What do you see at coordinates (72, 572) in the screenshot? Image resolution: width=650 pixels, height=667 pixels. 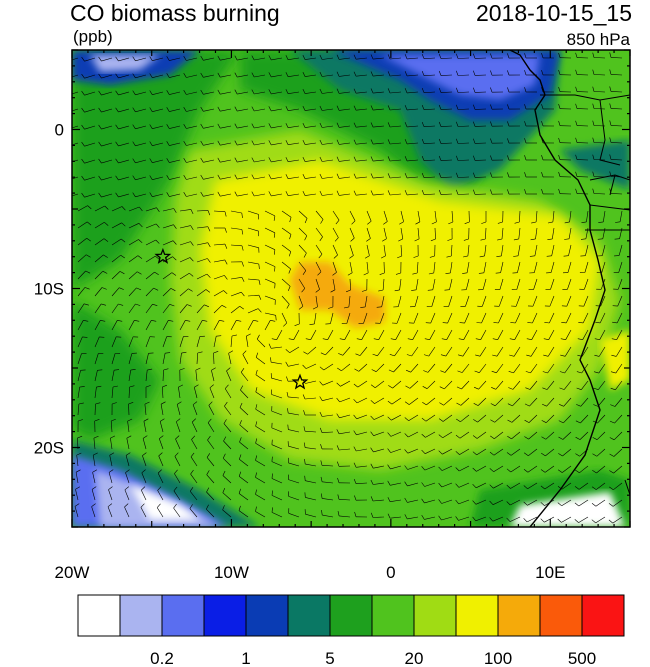 I see `x-tick-label: 20W` at bounding box center [72, 572].